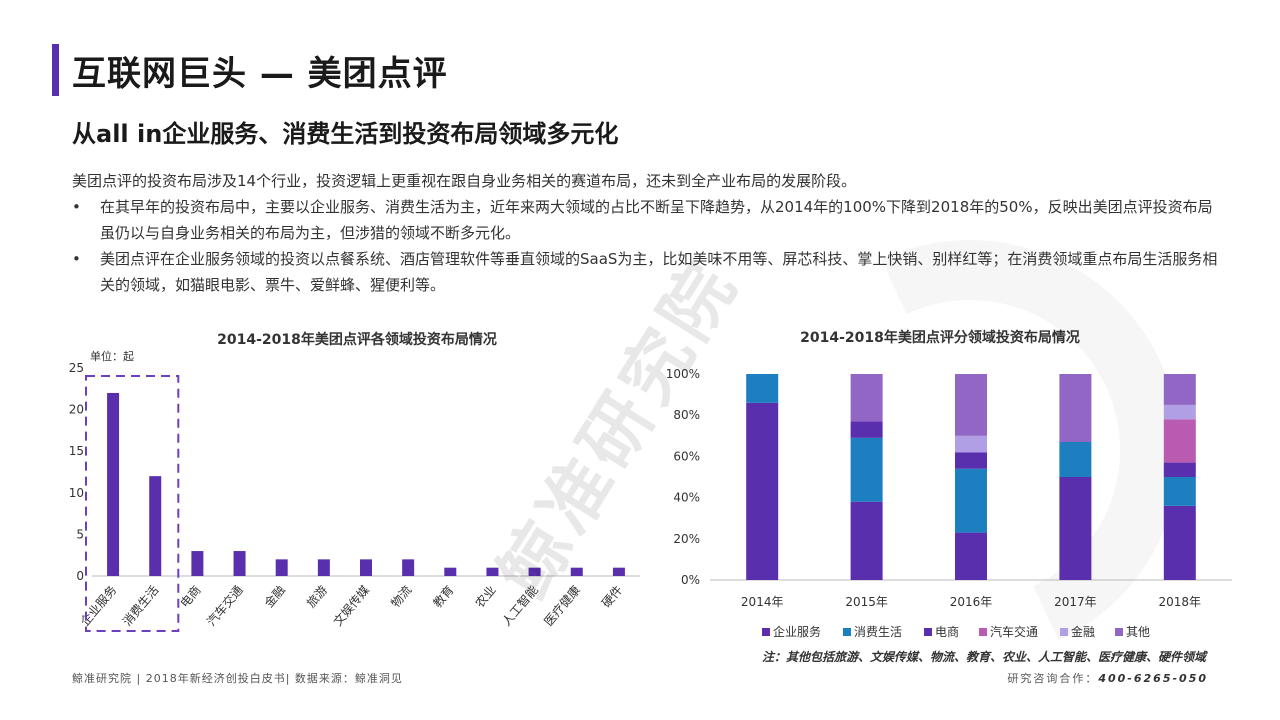  Describe the element at coordinates (317, 596) in the screenshot. I see `chart1-x-tick-label: 旅游` at that location.